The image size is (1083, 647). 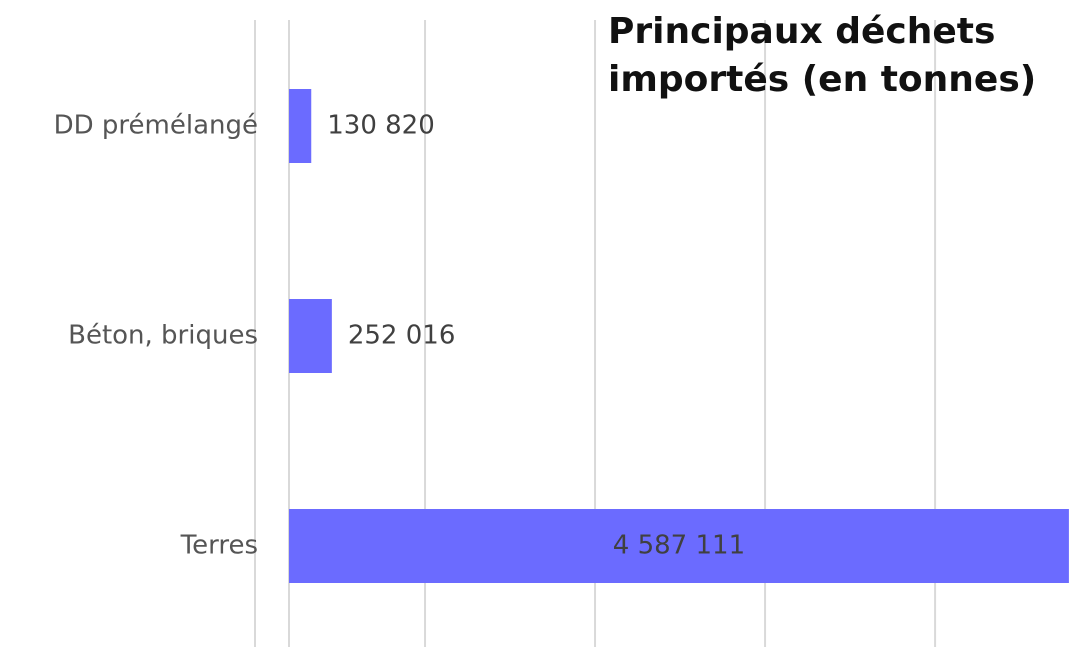 What do you see at coordinates (156, 126) in the screenshot?
I see `category-label: DD prémélangé` at bounding box center [156, 126].